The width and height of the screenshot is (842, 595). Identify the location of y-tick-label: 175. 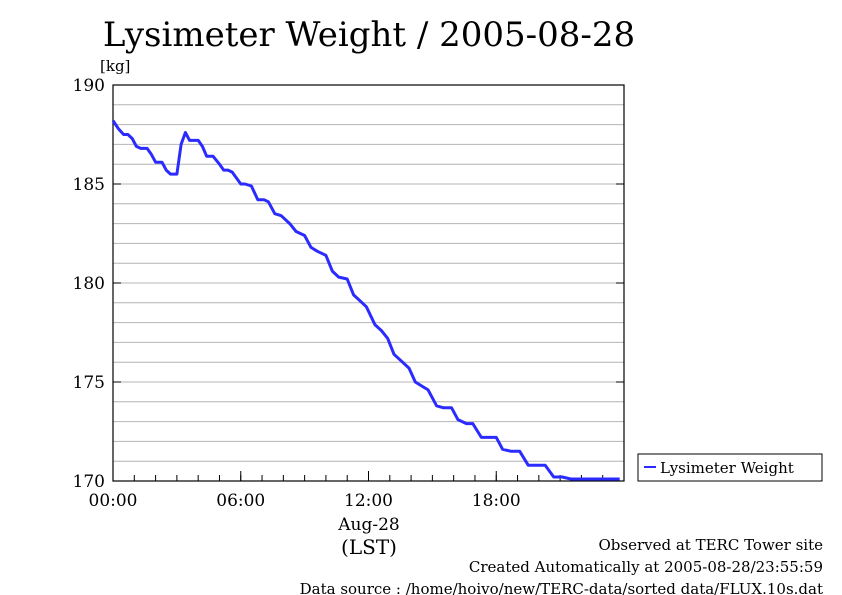
(89, 383).